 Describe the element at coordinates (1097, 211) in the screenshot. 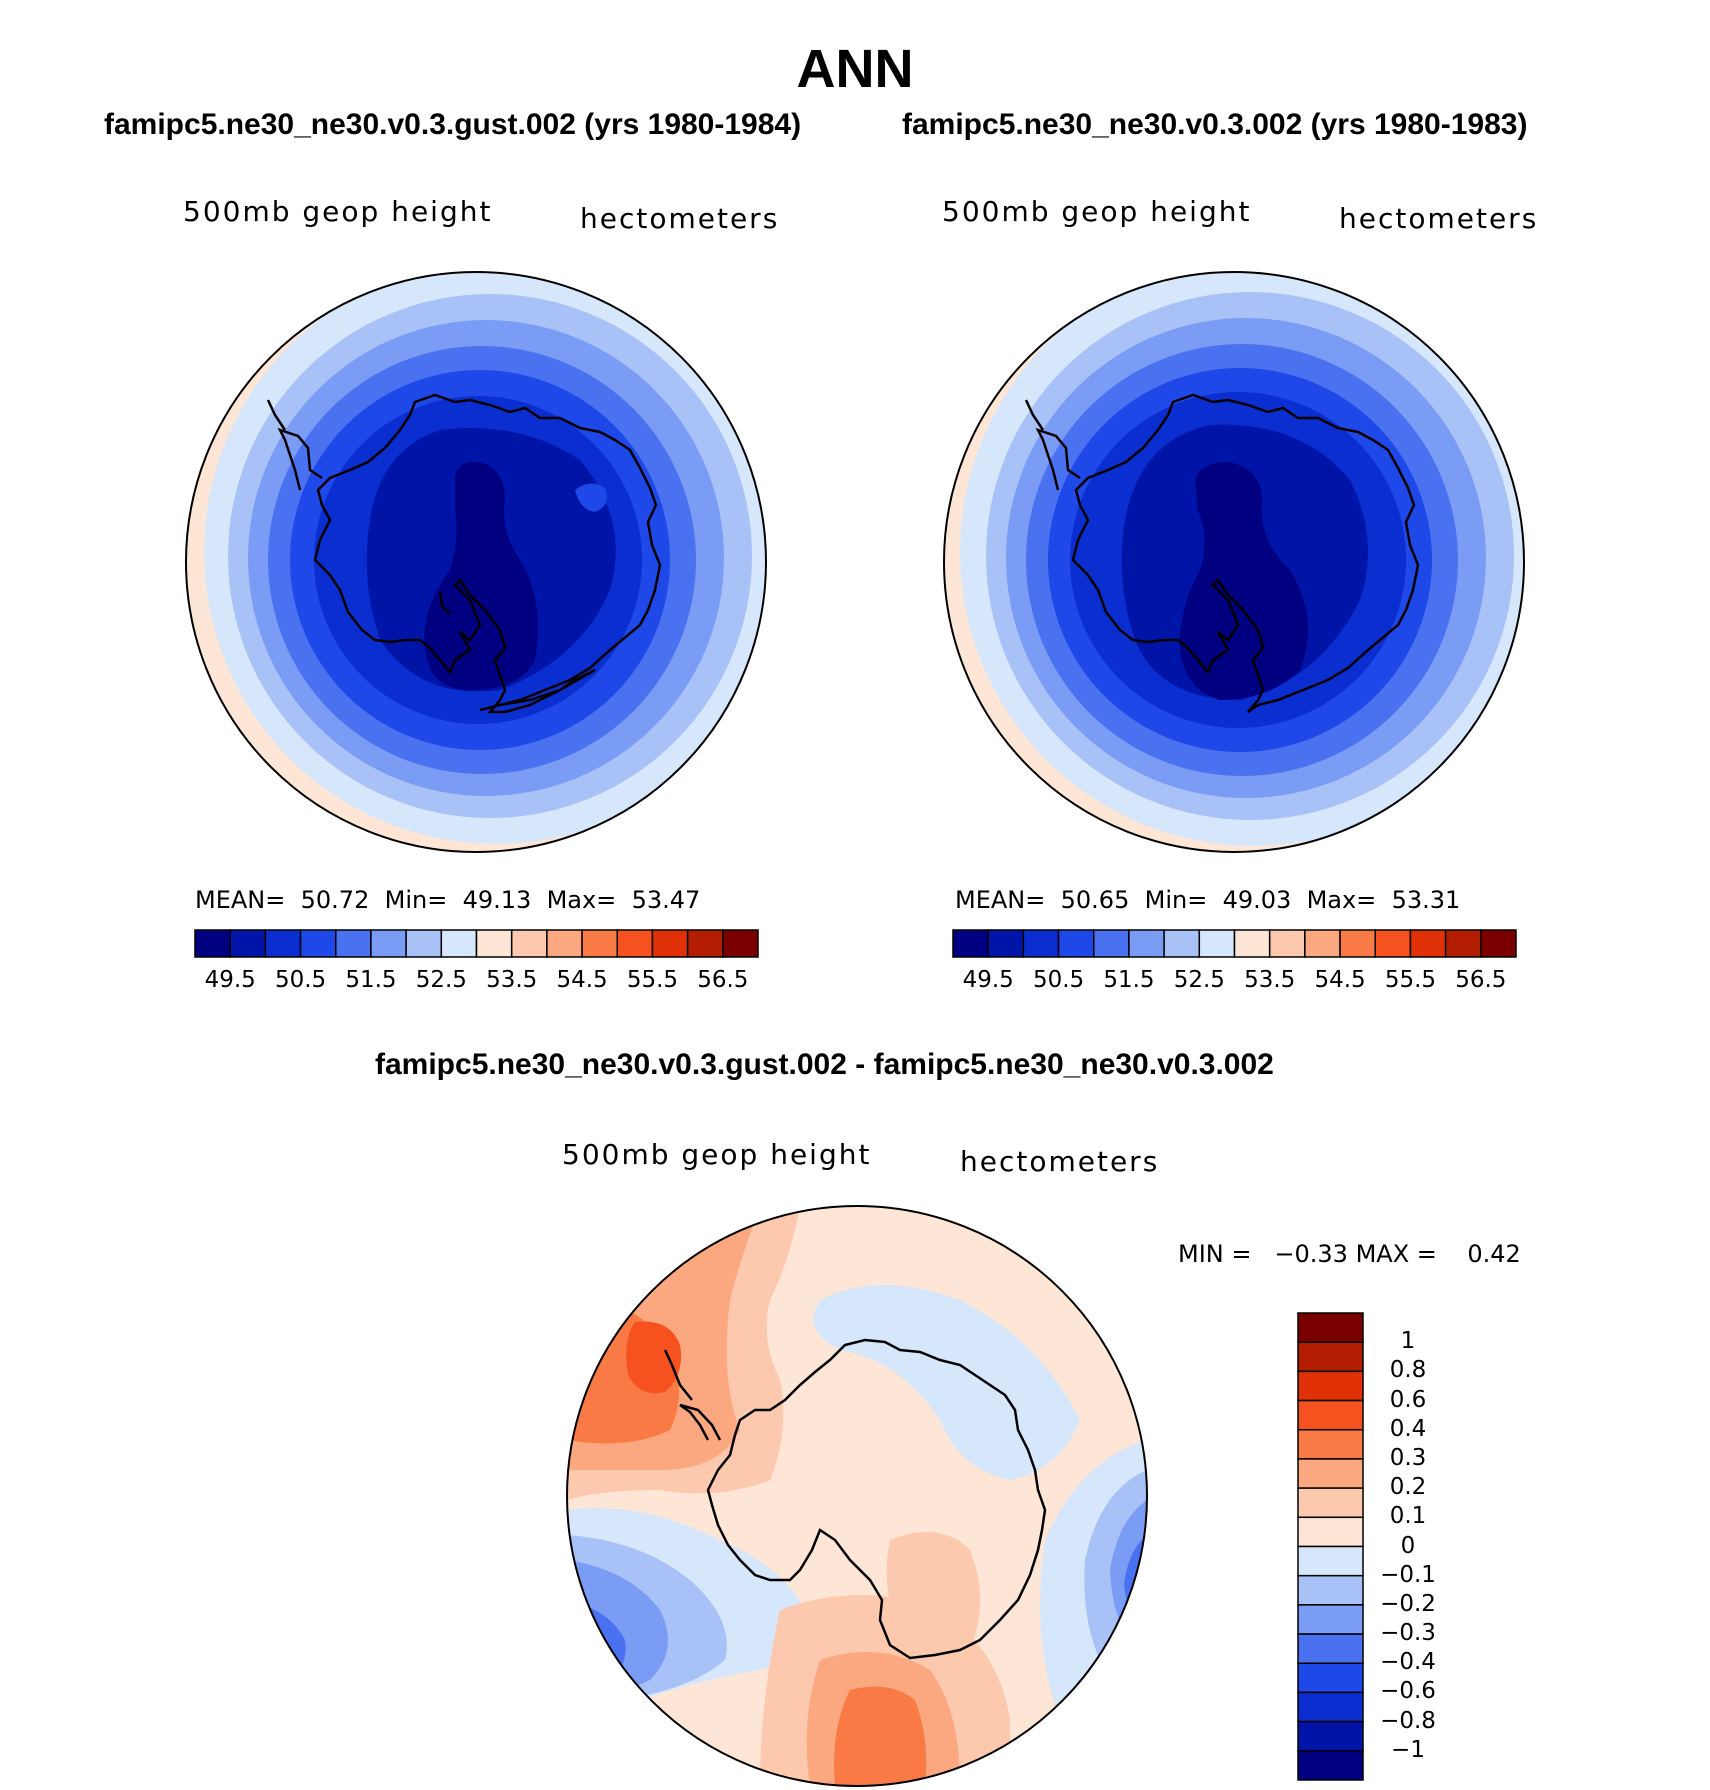

I see `panel2-variable-label: 500mb geop height` at that location.